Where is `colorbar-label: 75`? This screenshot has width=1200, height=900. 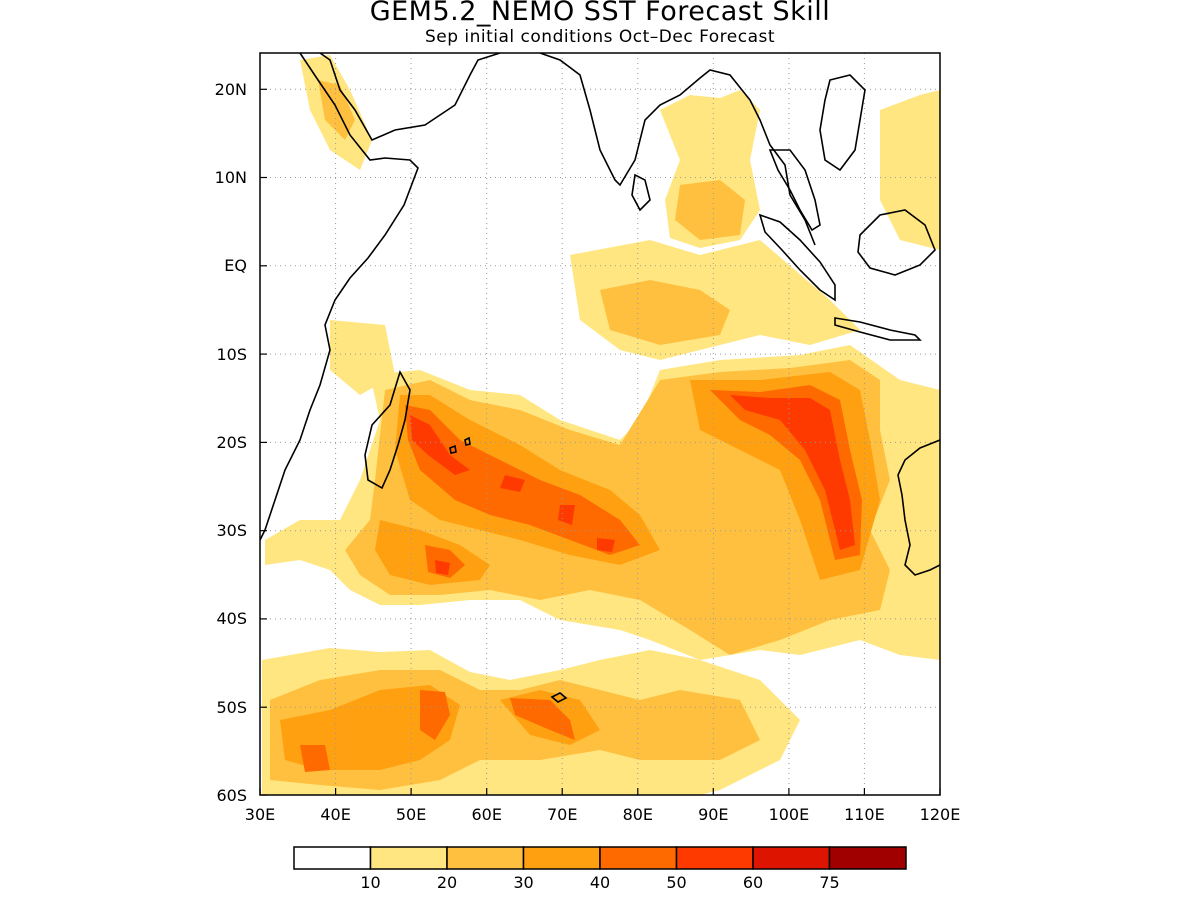 colorbar-label: 75 is located at coordinates (829, 882).